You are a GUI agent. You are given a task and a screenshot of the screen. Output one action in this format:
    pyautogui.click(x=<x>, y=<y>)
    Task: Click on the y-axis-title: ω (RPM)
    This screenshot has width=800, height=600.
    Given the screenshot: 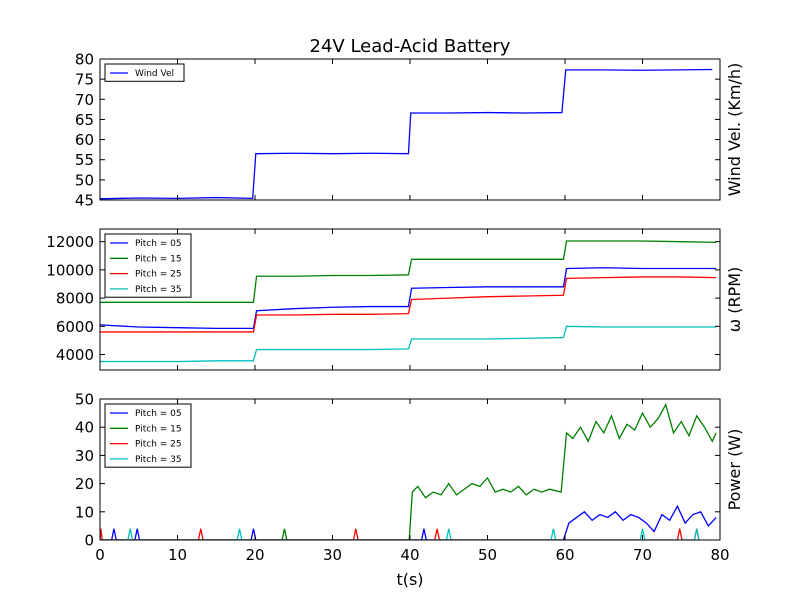 What is the action you would take?
    pyautogui.click(x=734, y=300)
    